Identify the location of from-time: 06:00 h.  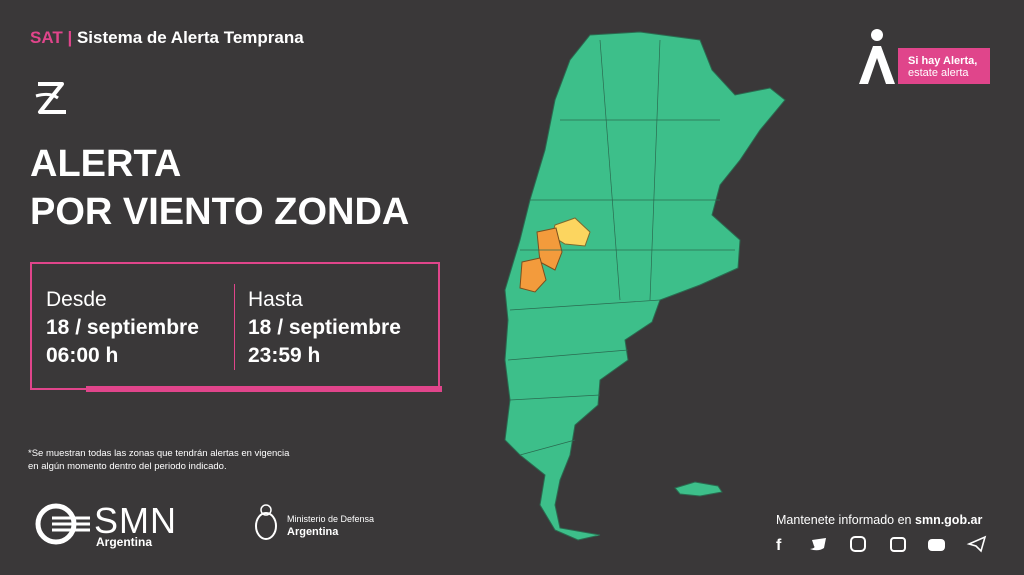
(82, 355).